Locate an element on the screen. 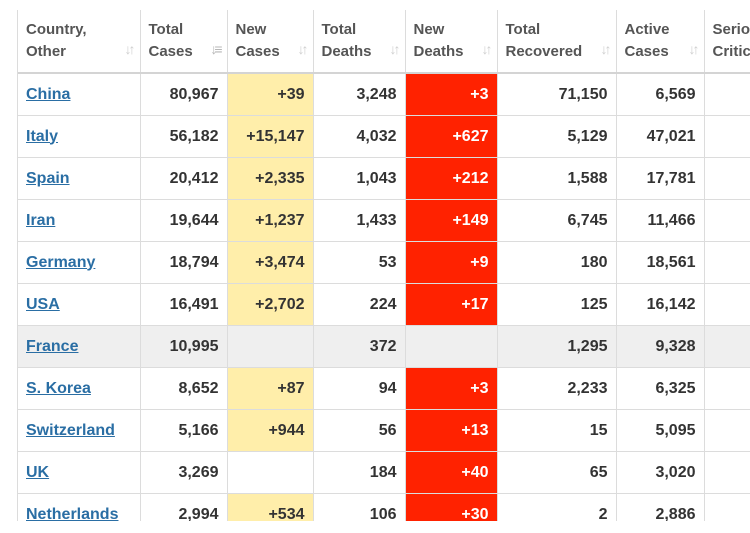  cell-total-deaths: 1,043 is located at coordinates (359, 178).